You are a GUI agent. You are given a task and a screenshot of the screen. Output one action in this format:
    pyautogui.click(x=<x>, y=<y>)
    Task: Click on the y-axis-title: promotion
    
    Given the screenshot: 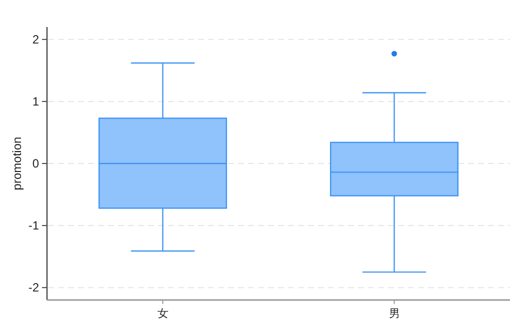 What is the action you would take?
    pyautogui.click(x=17, y=163)
    